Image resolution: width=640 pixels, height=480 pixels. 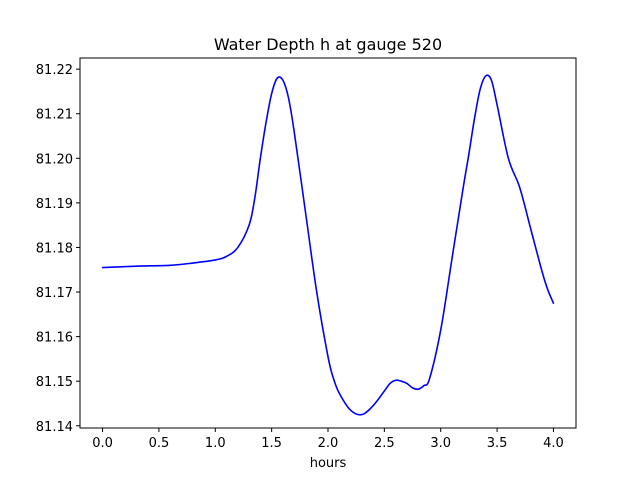 I want to click on x-tick-label: 1.0, so click(x=215, y=443).